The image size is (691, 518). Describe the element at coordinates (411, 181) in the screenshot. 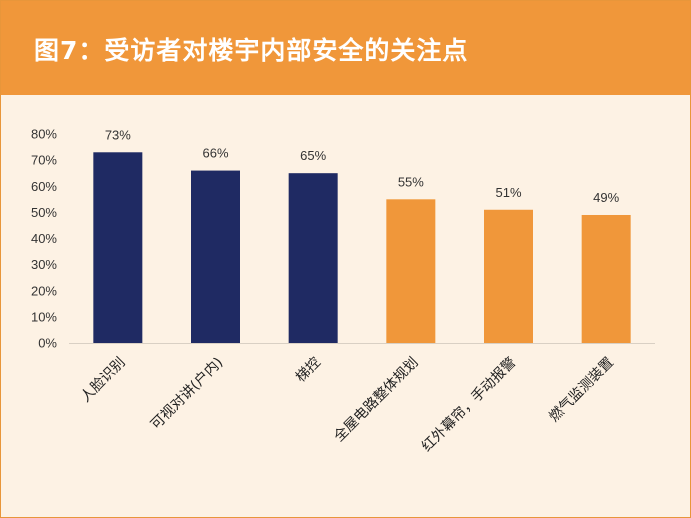

I see `data-label: 55%` at that location.